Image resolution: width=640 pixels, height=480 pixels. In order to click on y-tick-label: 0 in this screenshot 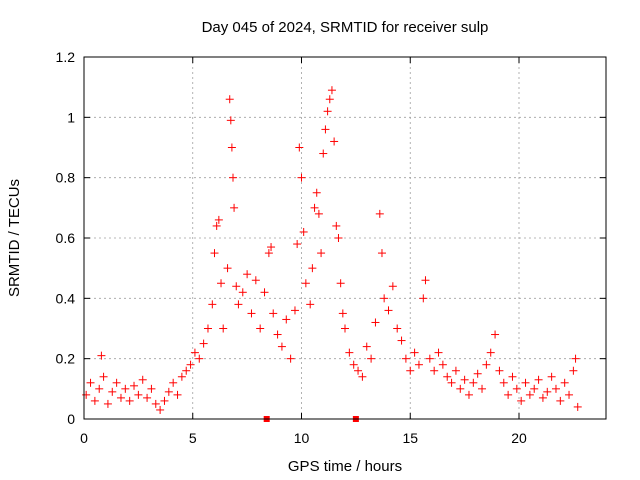, I will do `click(71, 419)`.